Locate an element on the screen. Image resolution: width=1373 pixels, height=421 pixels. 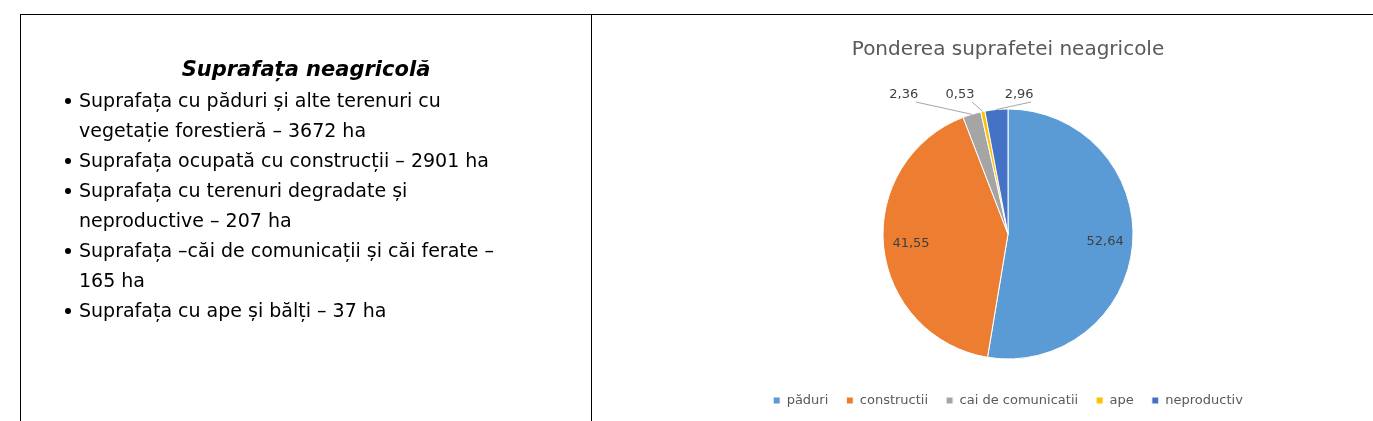
text: Suprafața neagricolă is located at coordinates (306, 69).